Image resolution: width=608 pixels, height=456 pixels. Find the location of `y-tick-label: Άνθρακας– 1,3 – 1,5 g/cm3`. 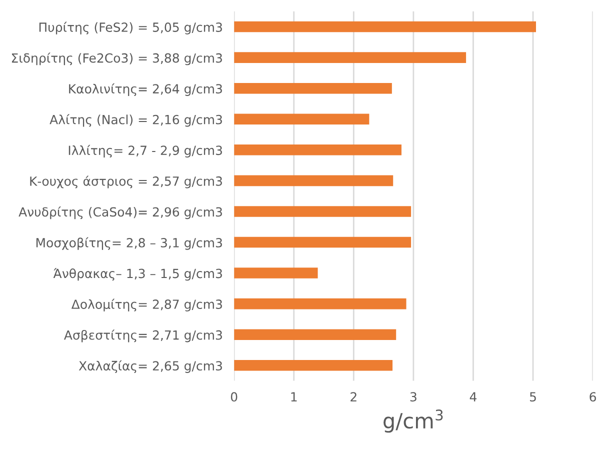

y-tick-label: Άνθρακας– 1,3 – 1,5 g/cm3 is located at coordinates (137, 274).